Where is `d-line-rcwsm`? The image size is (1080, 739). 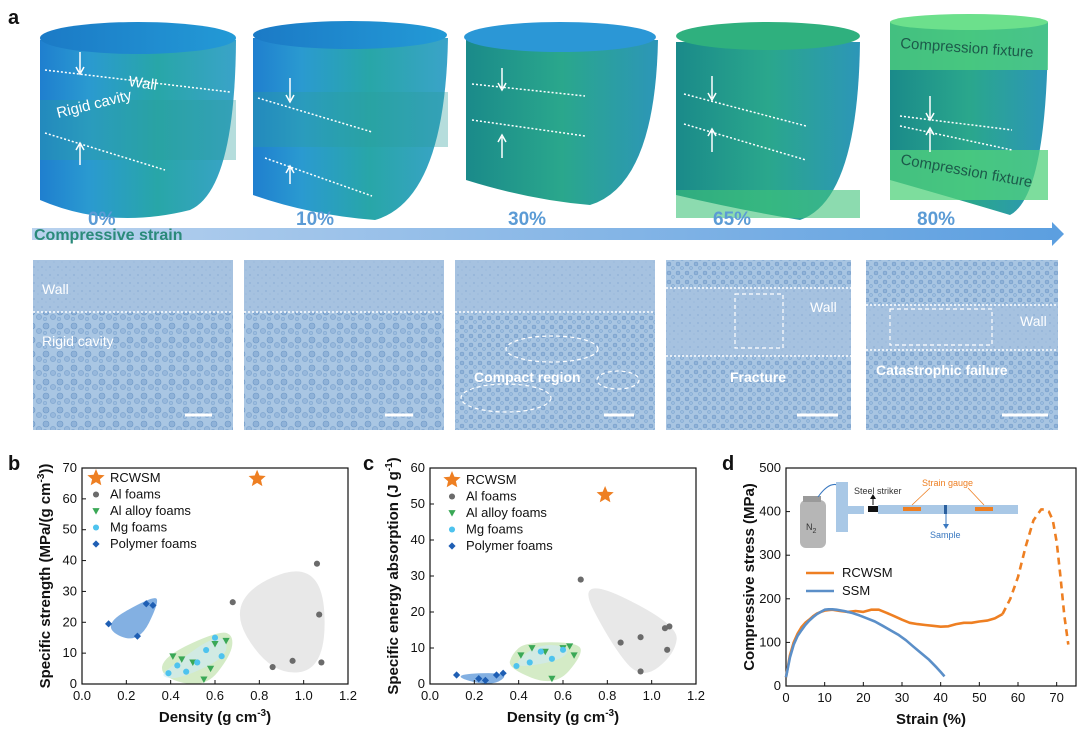
d-line-rcwsm is located at coordinates (894, 643).